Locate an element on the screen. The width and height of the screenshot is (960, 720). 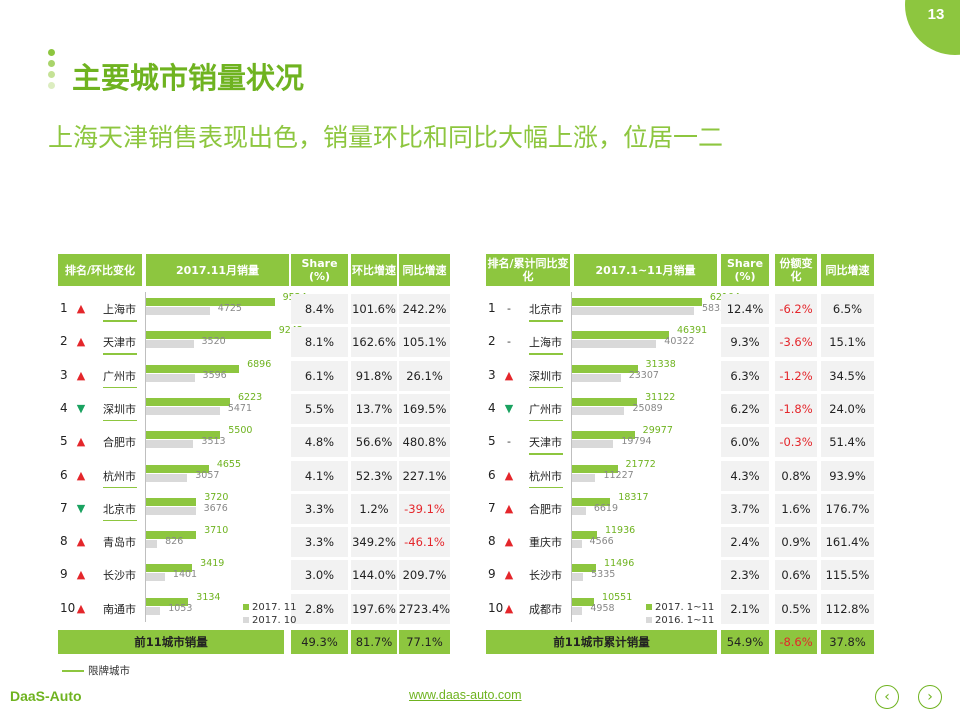
bar-group: 6896 3596 is located at coordinates (213, 374).